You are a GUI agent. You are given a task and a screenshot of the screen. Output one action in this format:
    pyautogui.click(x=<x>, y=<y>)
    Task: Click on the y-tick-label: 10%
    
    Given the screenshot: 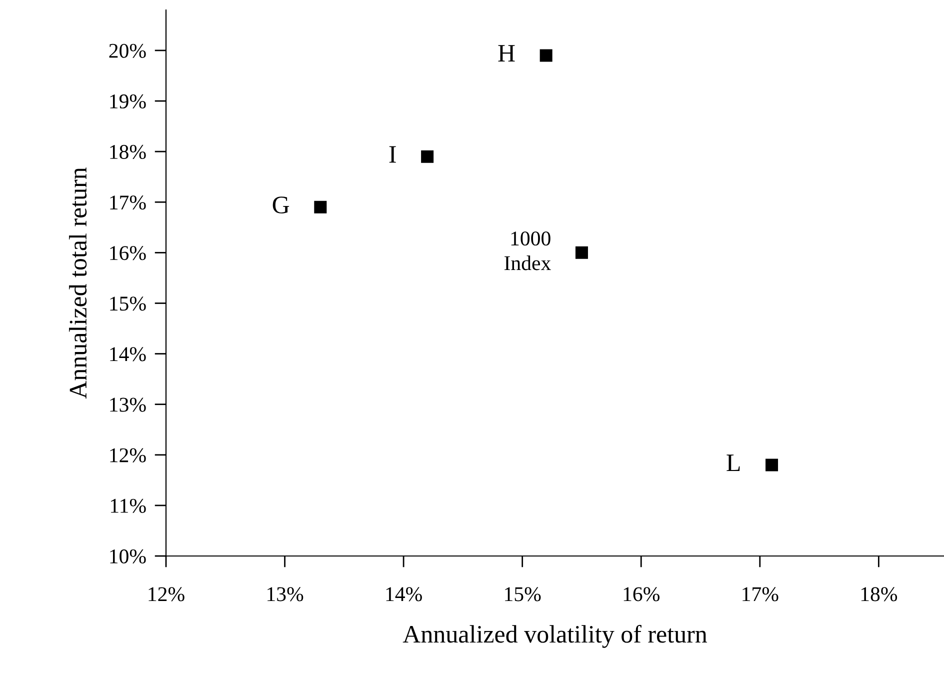 What is the action you would take?
    pyautogui.click(x=128, y=556)
    